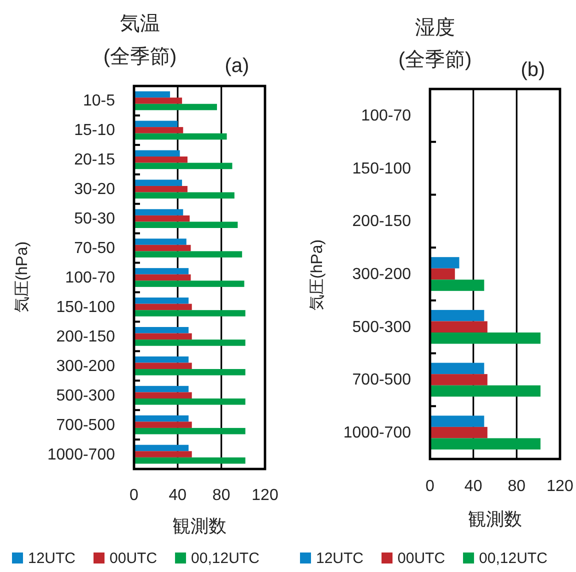  What do you see at coordinates (140, 24) in the screenshot?
I see `chart-title: 気温` at bounding box center [140, 24].